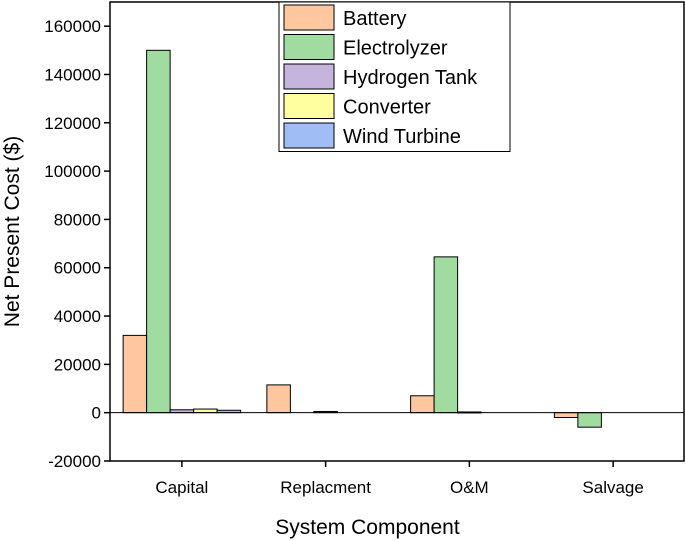 This screenshot has width=685, height=541. I want to click on y-tick-label: 40000, so click(77, 316).